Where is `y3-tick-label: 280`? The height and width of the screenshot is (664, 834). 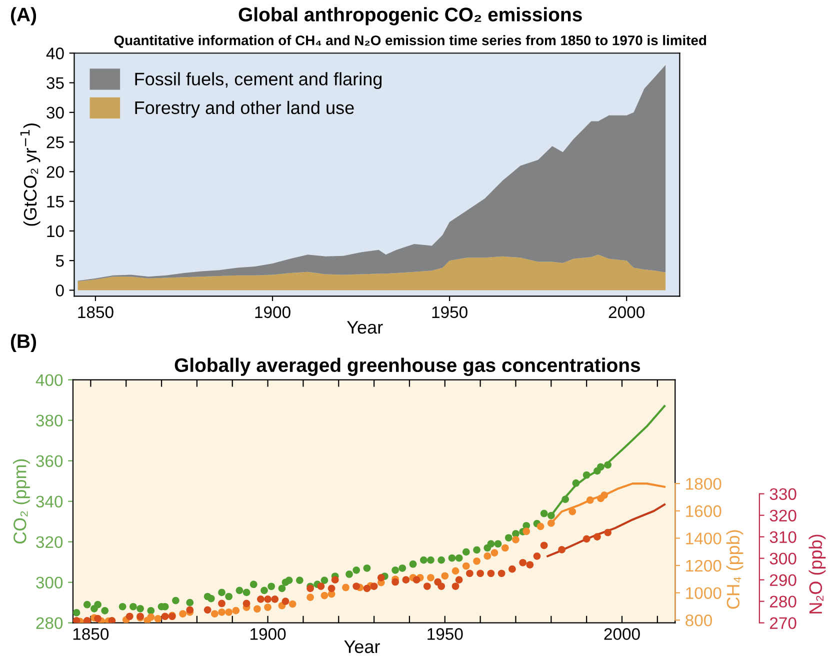 y3-tick-label: 280 is located at coordinates (783, 602).